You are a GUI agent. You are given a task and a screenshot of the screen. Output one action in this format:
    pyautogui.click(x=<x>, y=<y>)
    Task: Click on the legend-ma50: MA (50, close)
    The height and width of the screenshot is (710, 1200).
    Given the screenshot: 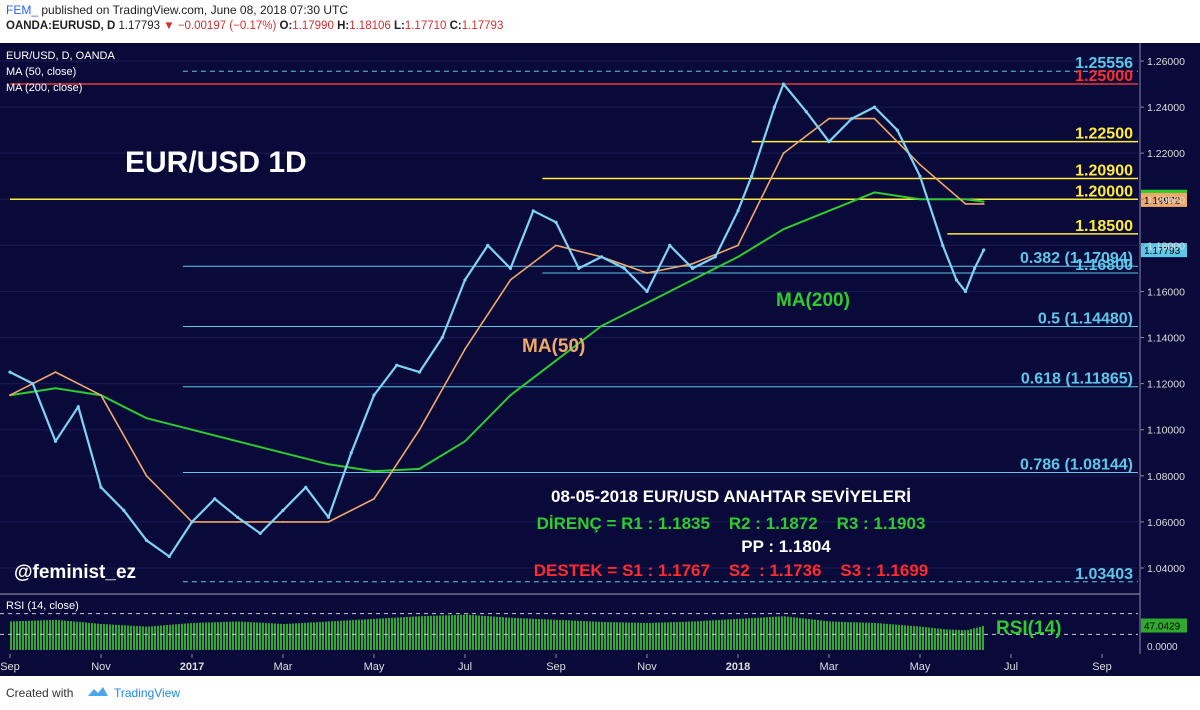 What is the action you would take?
    pyautogui.click(x=41, y=72)
    